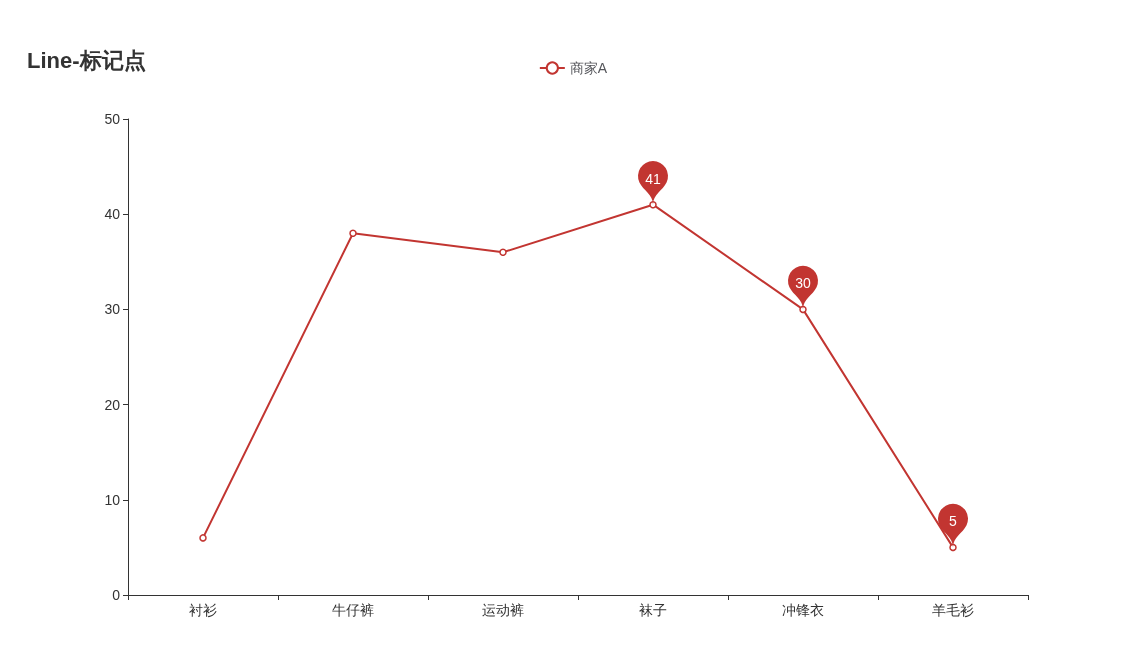 This screenshot has height=652, width=1146. What do you see at coordinates (116, 595) in the screenshot?
I see `y-tick-label: 0` at bounding box center [116, 595].